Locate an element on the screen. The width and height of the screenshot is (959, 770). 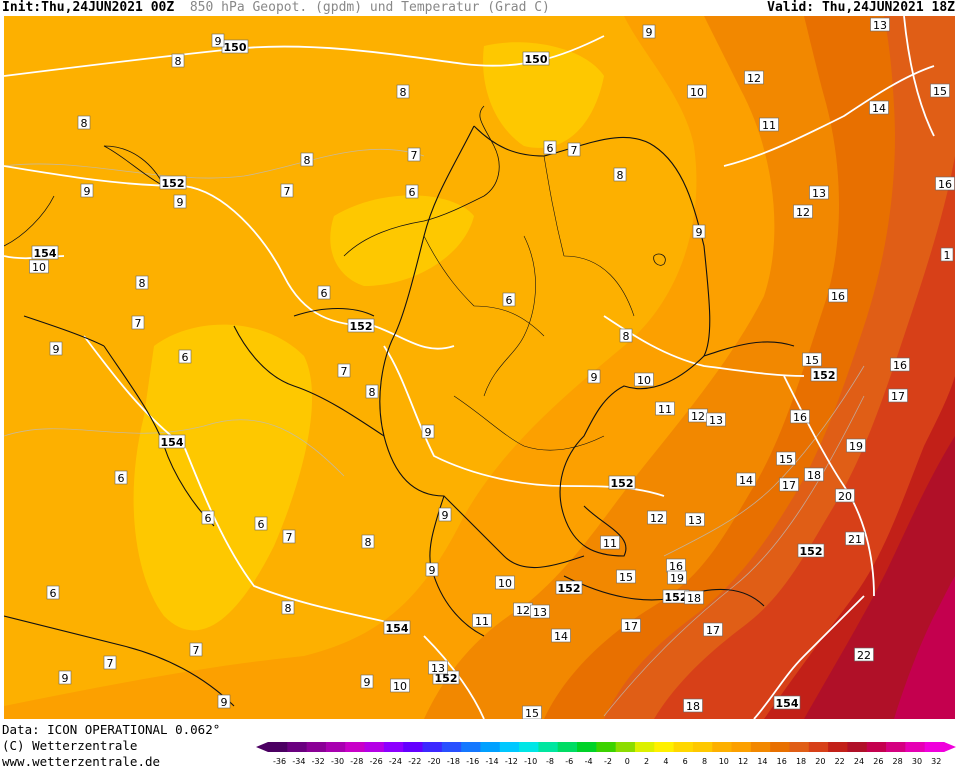
legend-arrow-right is located at coordinates (950, 747).